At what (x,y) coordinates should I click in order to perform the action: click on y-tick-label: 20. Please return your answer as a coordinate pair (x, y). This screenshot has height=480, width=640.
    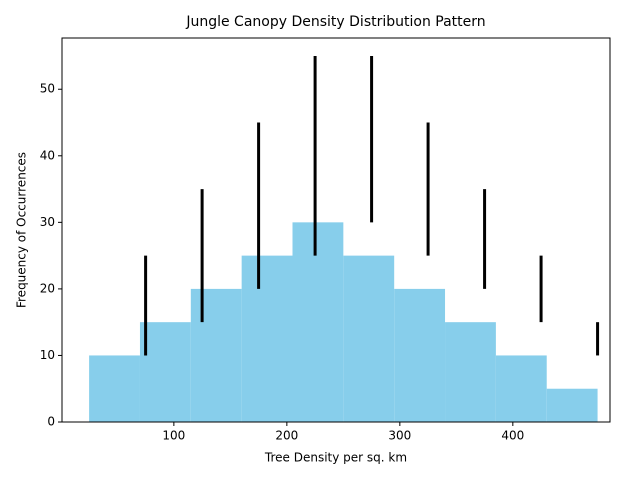
    Looking at the image, I should click on (47, 288).